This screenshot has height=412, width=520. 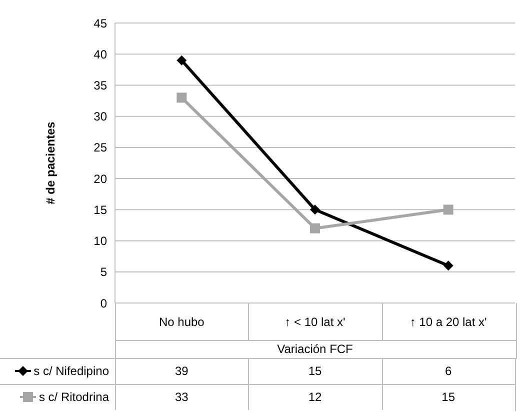 What do you see at coordinates (315, 349) in the screenshot?
I see `x-axis-title: Variación FCF` at bounding box center [315, 349].